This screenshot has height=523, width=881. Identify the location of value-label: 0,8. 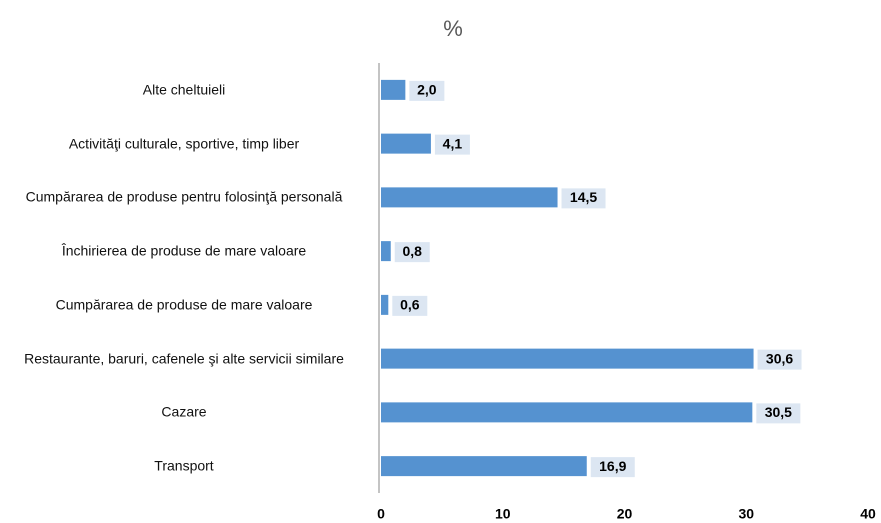
(413, 251).